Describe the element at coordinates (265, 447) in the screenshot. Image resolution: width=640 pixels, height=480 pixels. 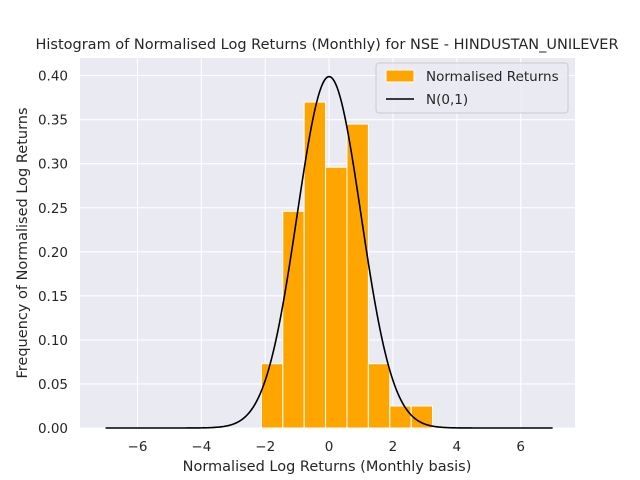
I see `x-tick-label: −2` at that location.